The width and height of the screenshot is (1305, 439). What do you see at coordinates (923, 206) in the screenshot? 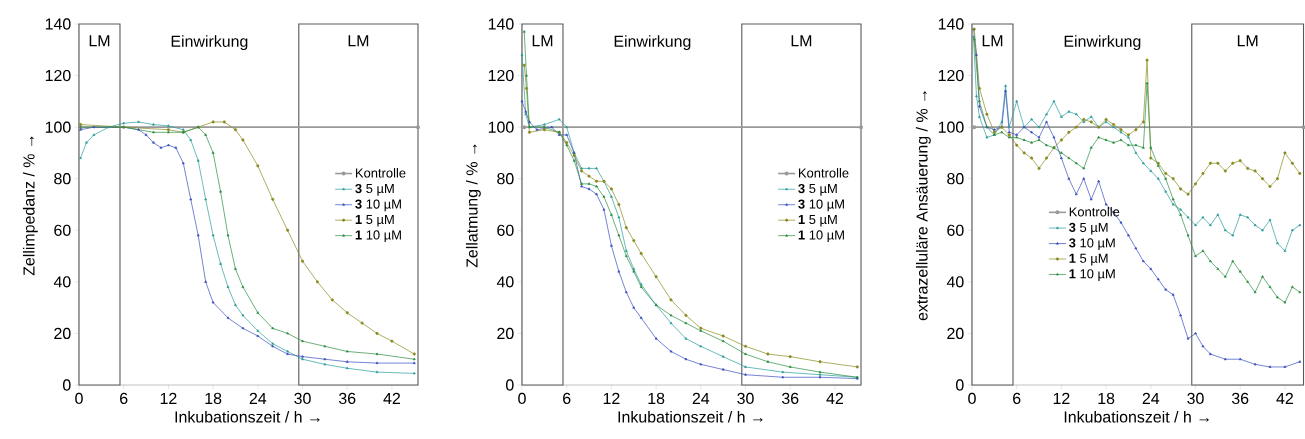
I see `y-axis-title: extrazelluläre Ansäuerung / % →` at bounding box center [923, 206].